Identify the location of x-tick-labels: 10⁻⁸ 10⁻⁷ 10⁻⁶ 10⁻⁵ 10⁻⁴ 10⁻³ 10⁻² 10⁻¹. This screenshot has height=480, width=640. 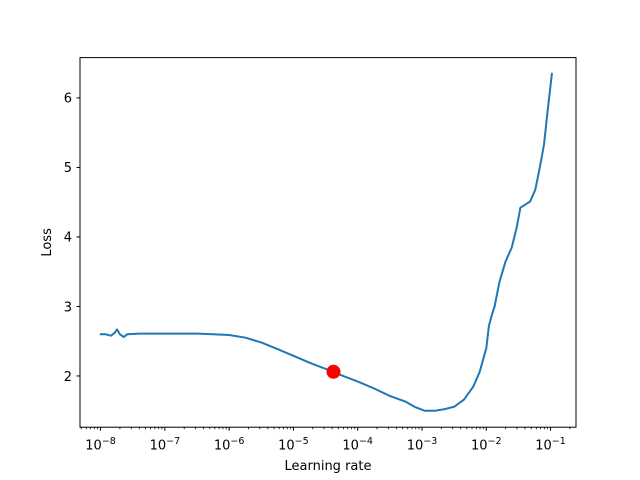
(325, 445).